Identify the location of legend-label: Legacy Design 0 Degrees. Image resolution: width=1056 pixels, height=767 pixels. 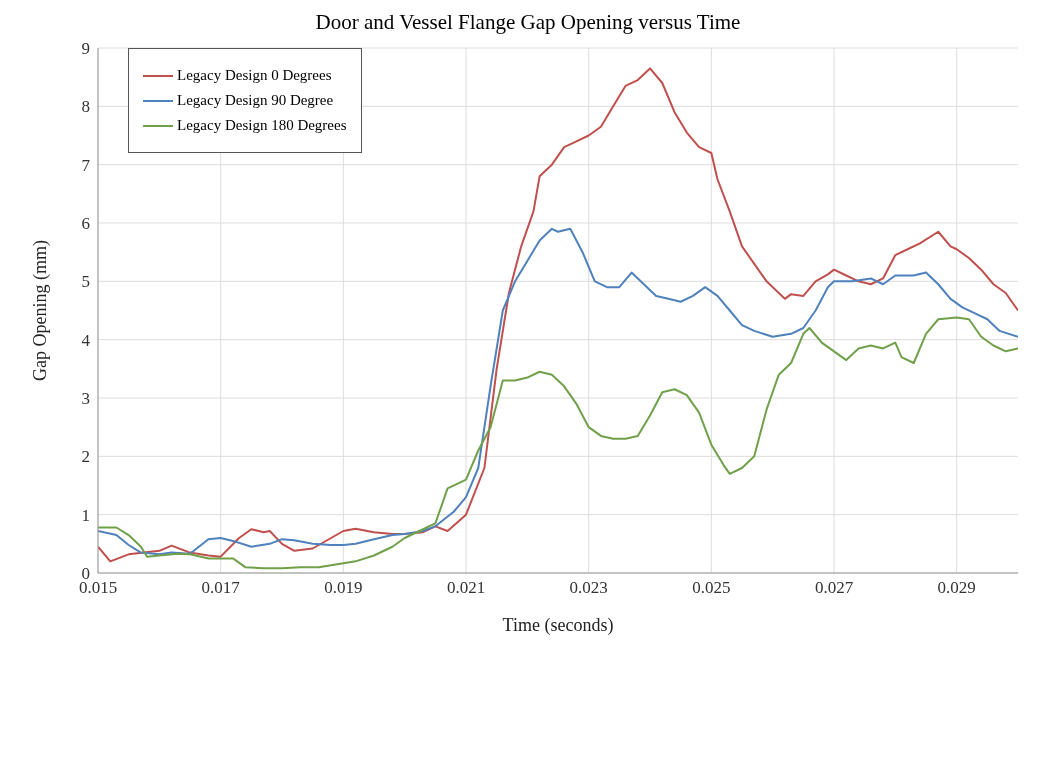
(254, 75).